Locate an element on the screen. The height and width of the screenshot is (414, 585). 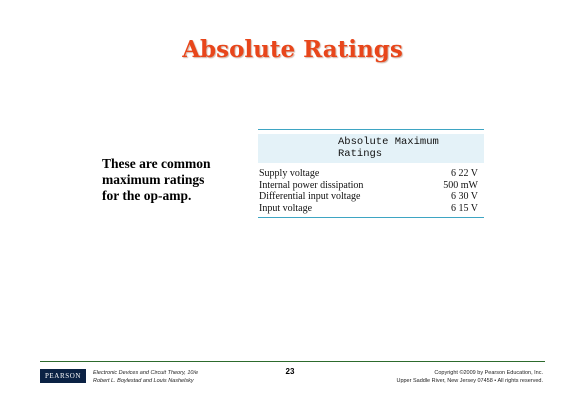
book-authors: Robert L. Boylestad and Louis Nashelsky is located at coordinates (143, 381).